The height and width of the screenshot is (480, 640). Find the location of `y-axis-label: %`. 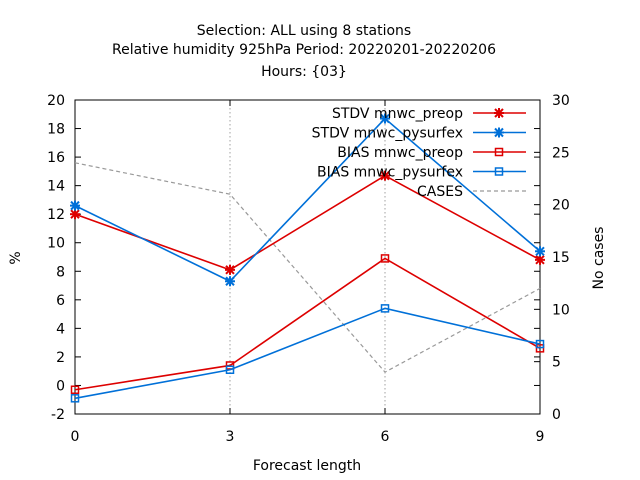

y-axis-label: % is located at coordinates (16, 257).